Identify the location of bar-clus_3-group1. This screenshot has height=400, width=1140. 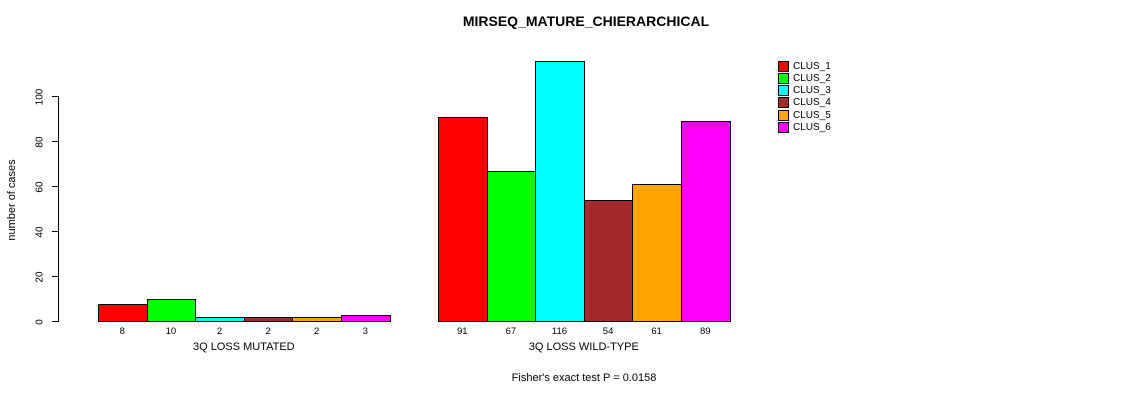
(220, 319).